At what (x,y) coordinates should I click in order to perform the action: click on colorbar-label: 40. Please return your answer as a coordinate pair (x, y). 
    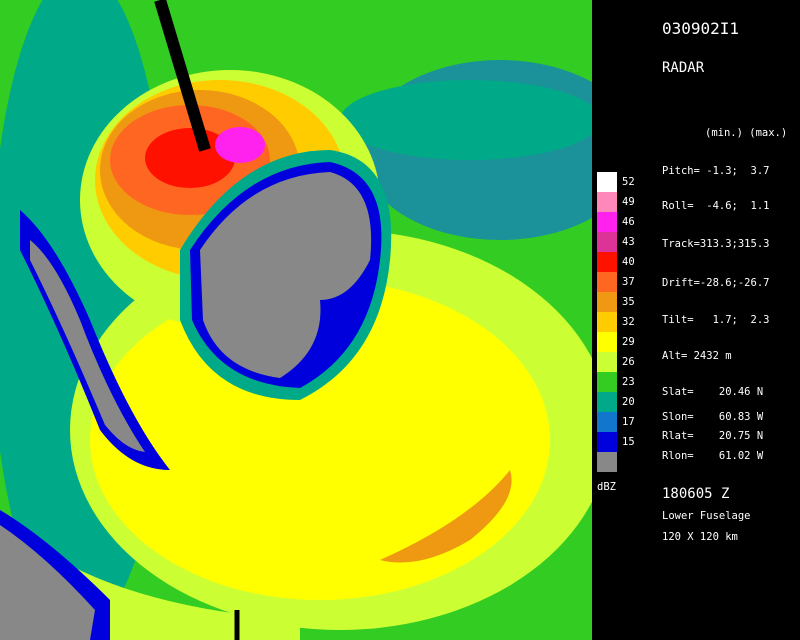
    Looking at the image, I should click on (628, 262).